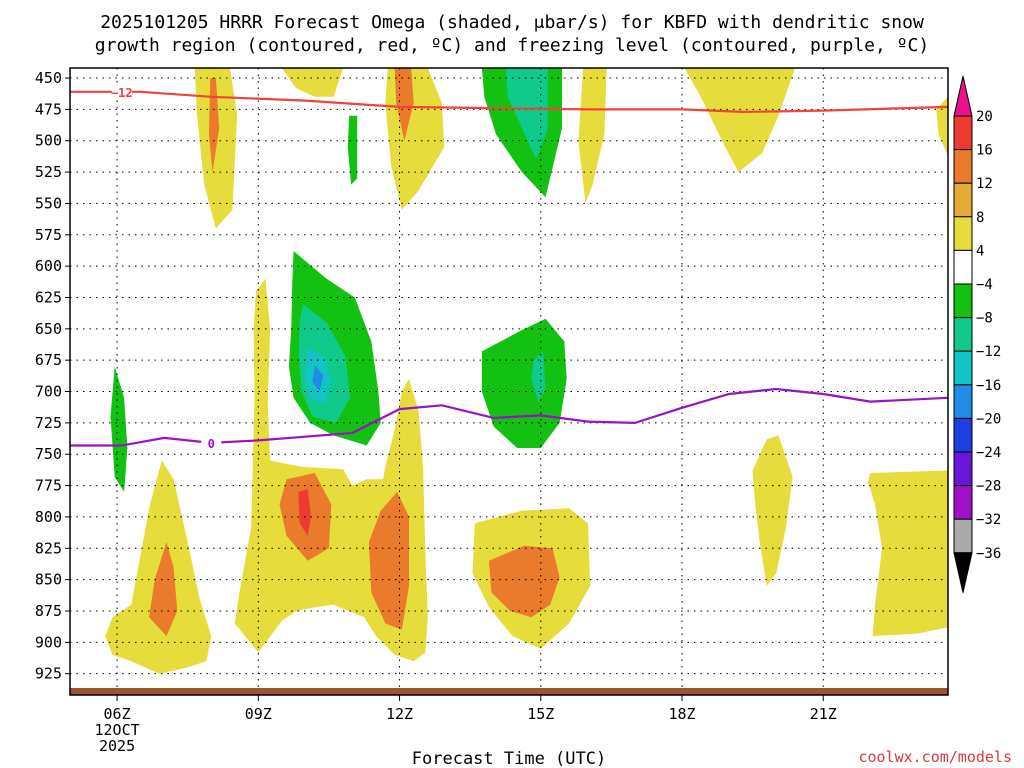  I want to click on colorbar-label-6: −8, so click(984, 319).